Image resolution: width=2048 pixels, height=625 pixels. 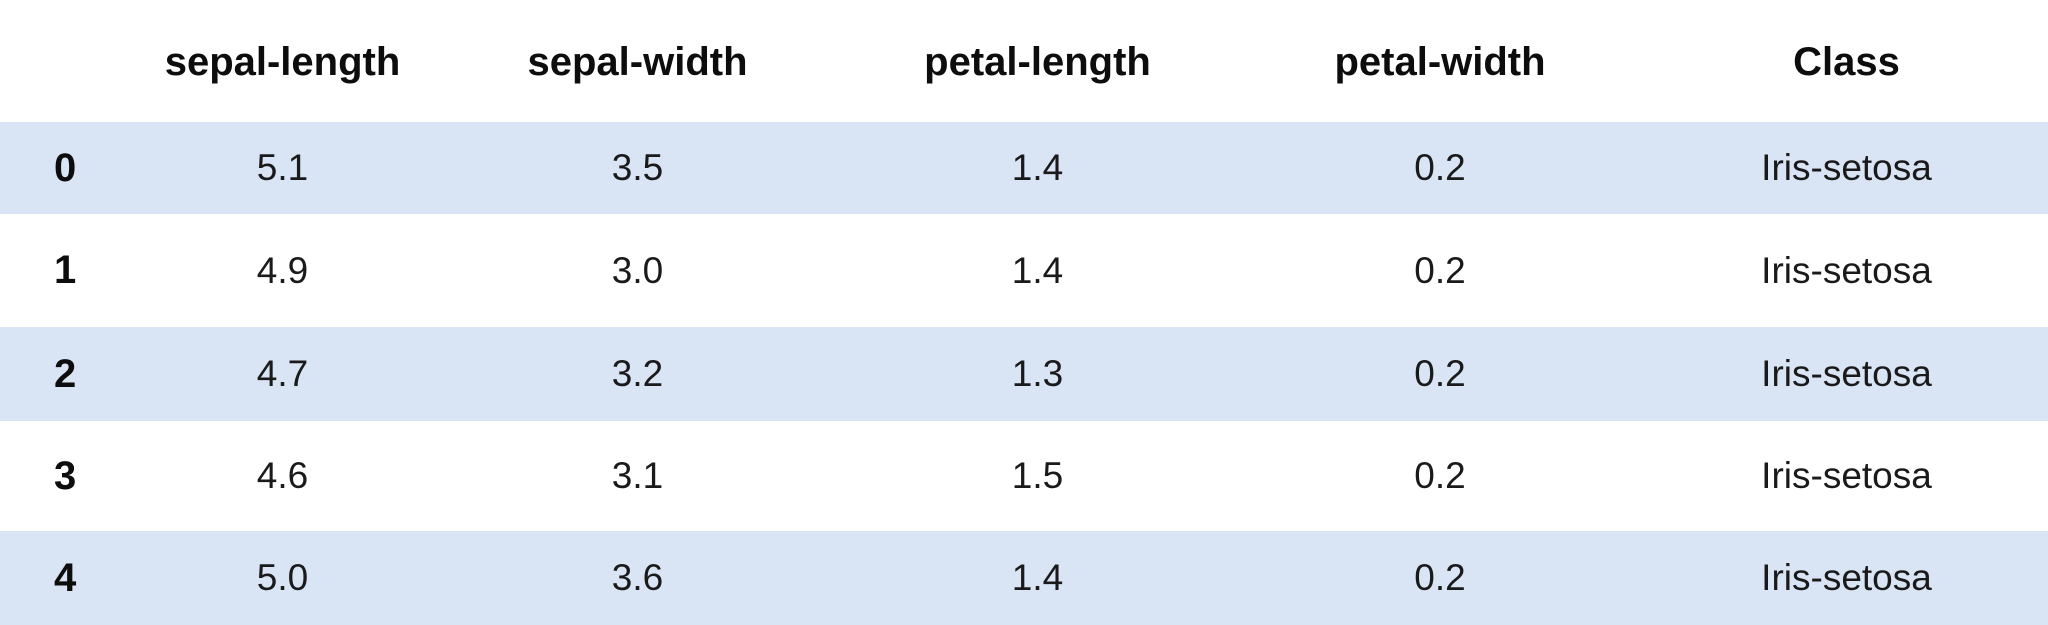 What do you see at coordinates (282, 374) in the screenshot?
I see `cell-sepal-length: 4.7` at bounding box center [282, 374].